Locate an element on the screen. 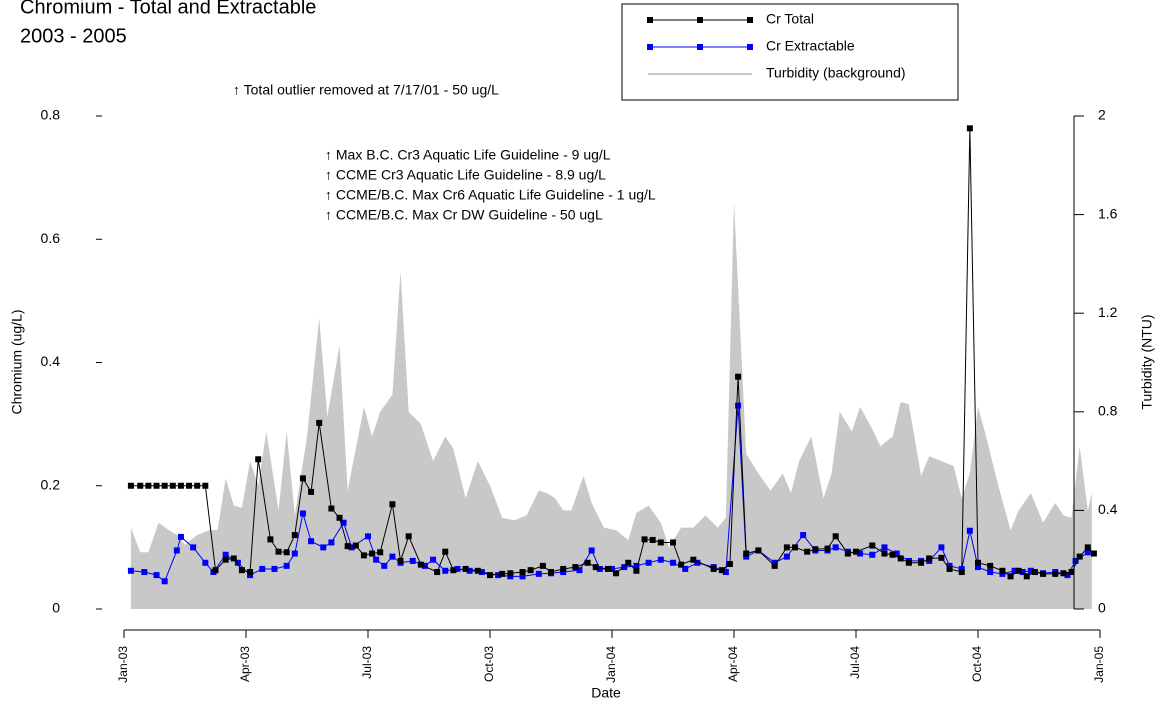 This screenshot has width=1160, height=705. y2-tick-label: 2 is located at coordinates (1102, 115).